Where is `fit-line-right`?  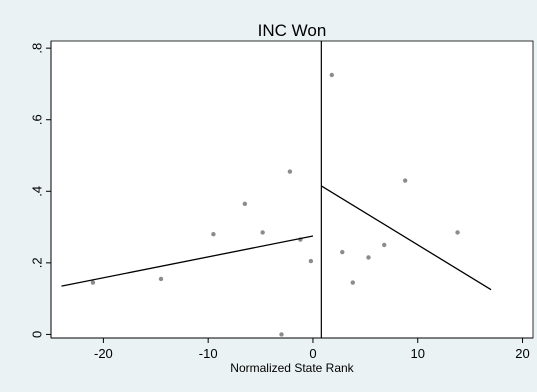 fit-line-right is located at coordinates (406, 238).